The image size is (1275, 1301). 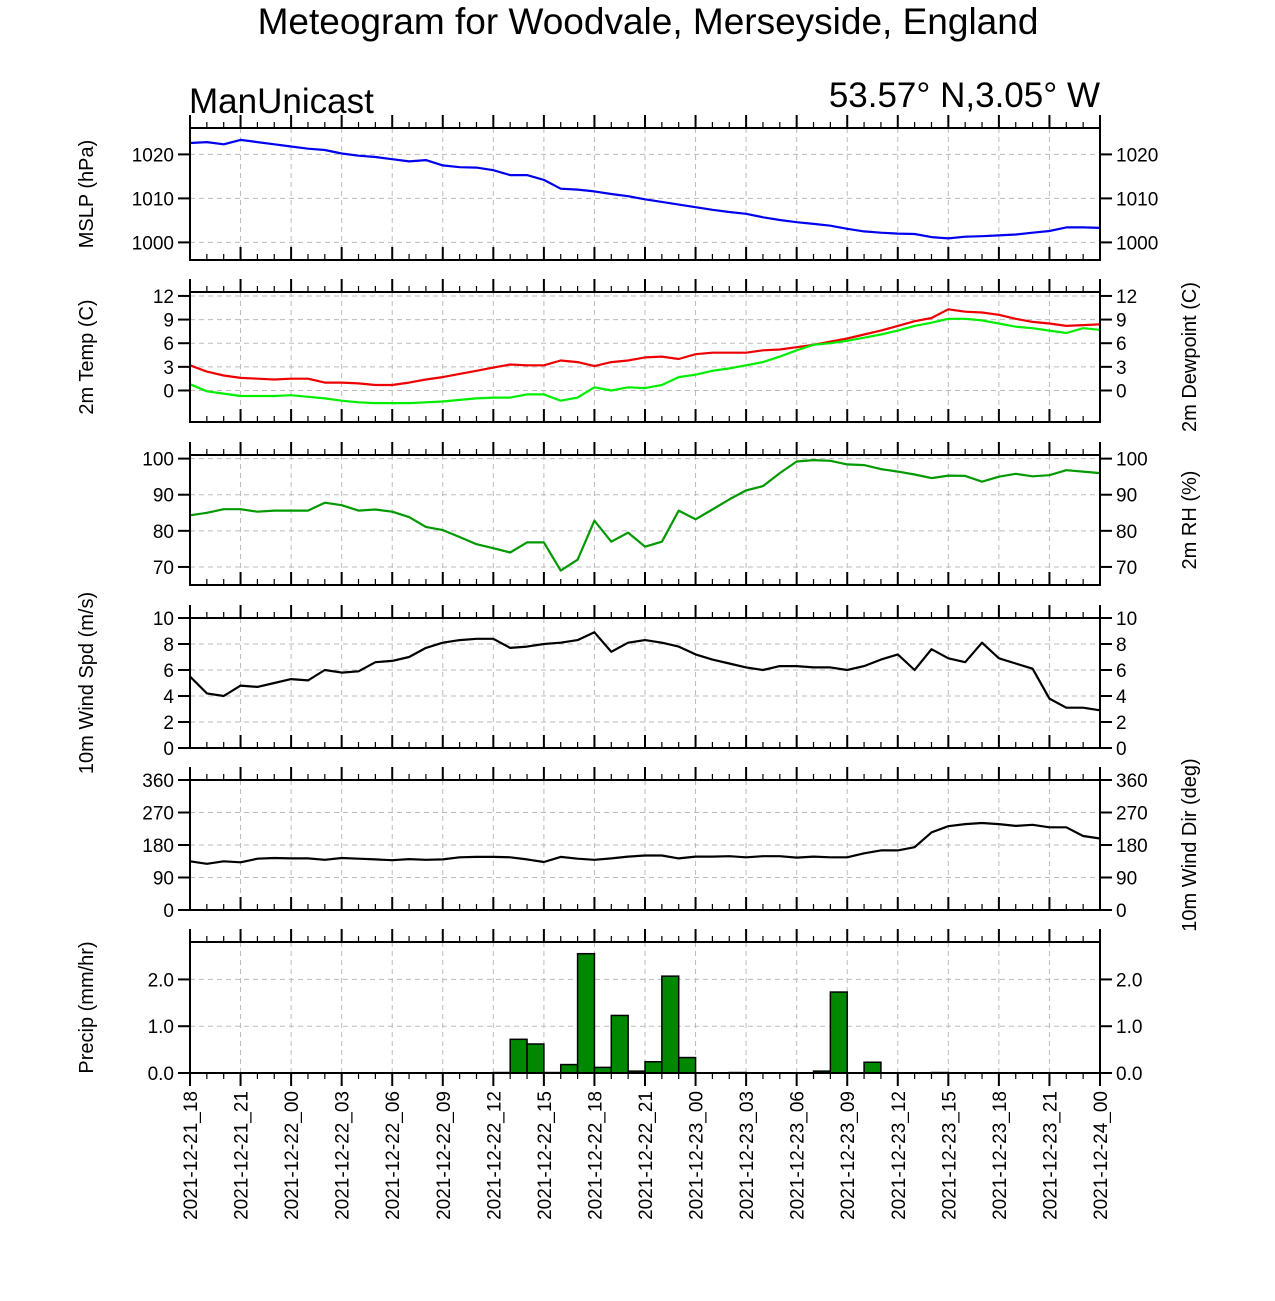 I want to click on panel-relative_humidity: 70 70 80 80 90 90 100 100 2m RH (%), so click(x=671, y=514).